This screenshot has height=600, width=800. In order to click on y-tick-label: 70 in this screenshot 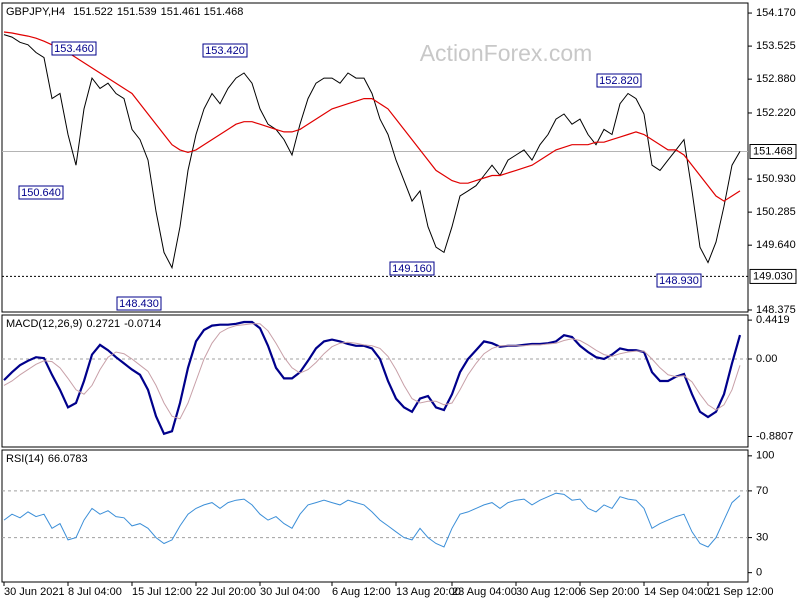, I will do `click(762, 491)`.